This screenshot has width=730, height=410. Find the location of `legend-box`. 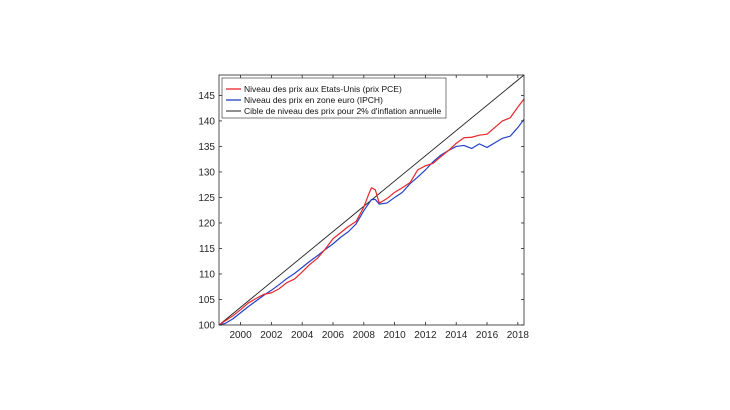

legend-box is located at coordinates (334, 98).